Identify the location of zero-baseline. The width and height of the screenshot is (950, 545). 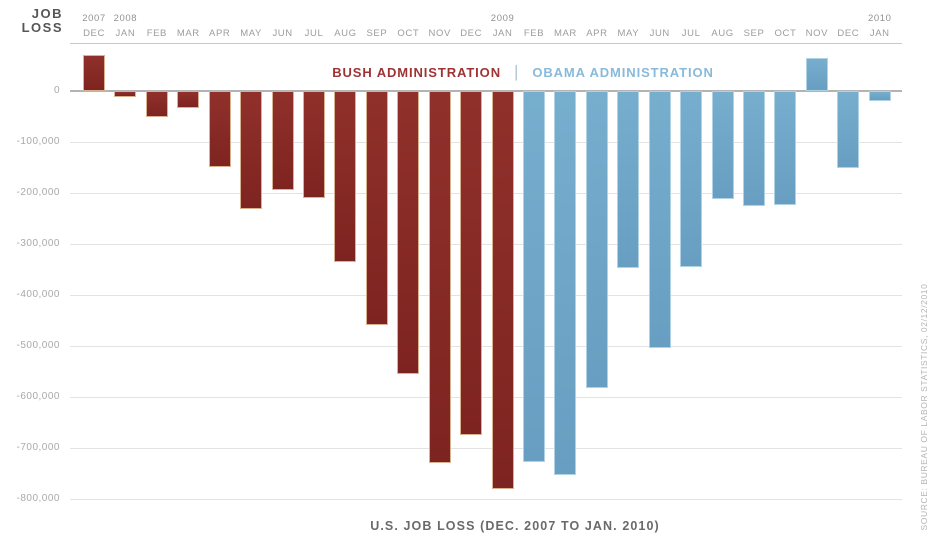
(486, 91).